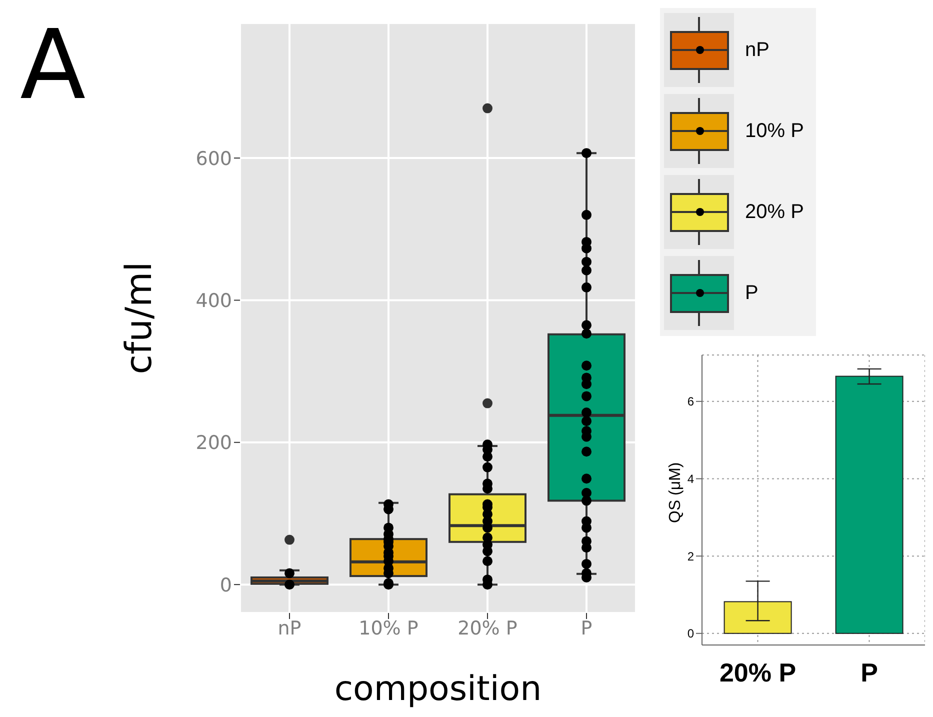 The width and height of the screenshot is (933, 717). What do you see at coordinates (690, 479) in the screenshot?
I see `y-tick-label: 4` at bounding box center [690, 479].